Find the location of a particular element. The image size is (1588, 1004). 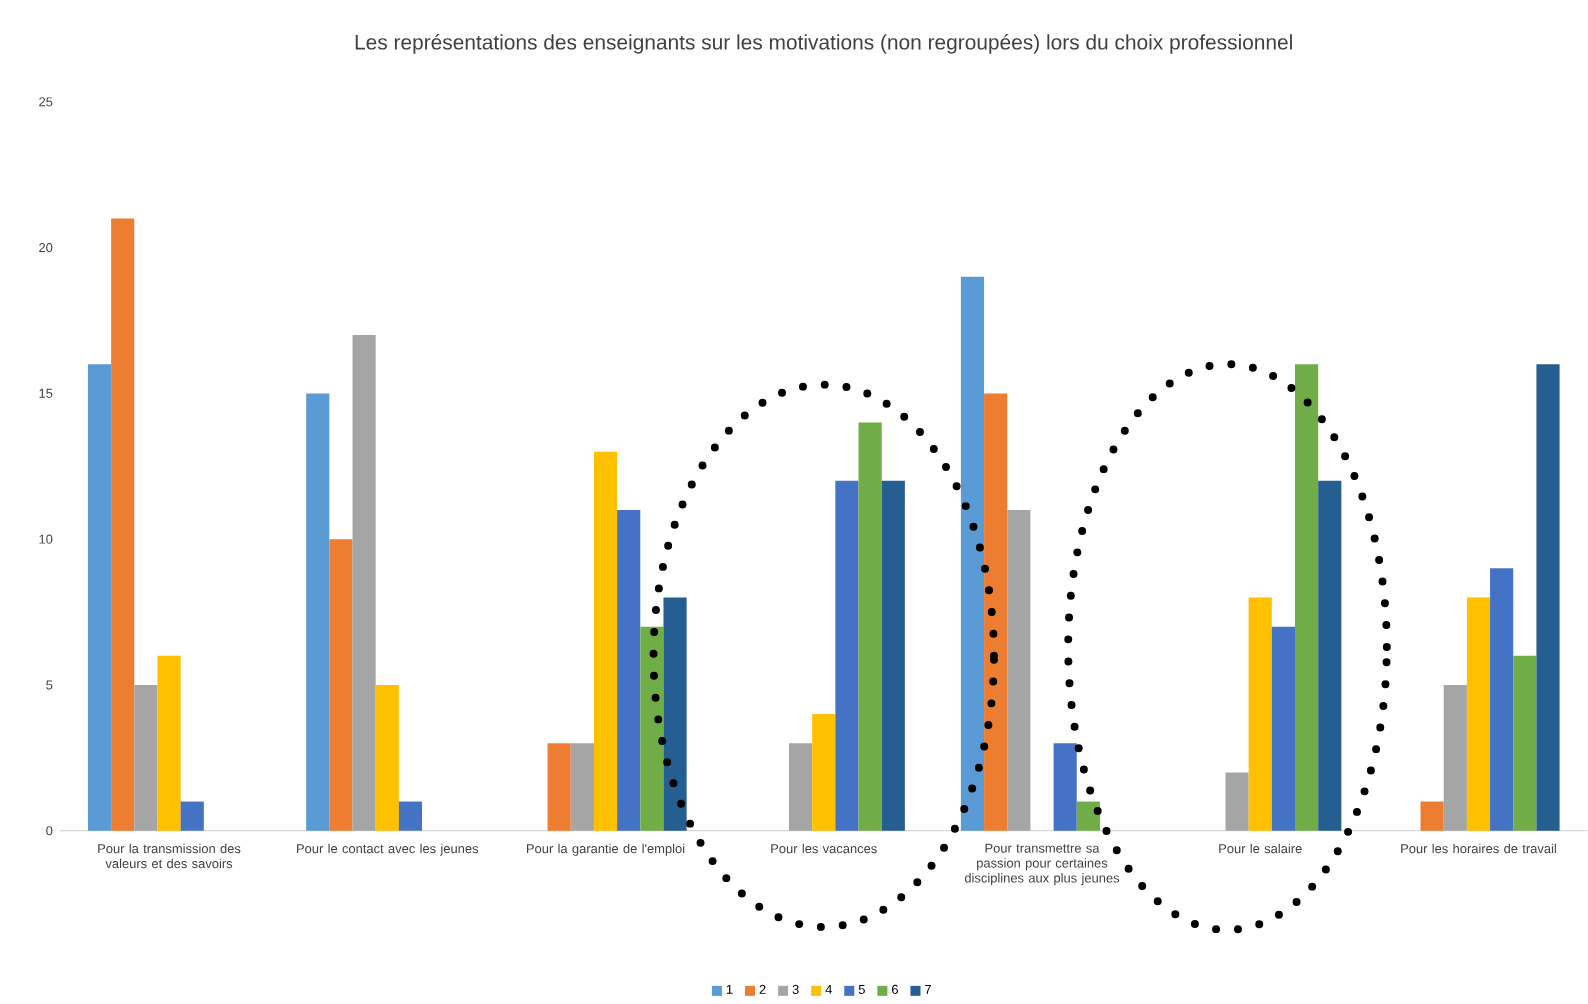

chart-title: Les représentations des enseignants sur les motivations (non regroupées) lors du choix professionnel is located at coordinates (823, 43).